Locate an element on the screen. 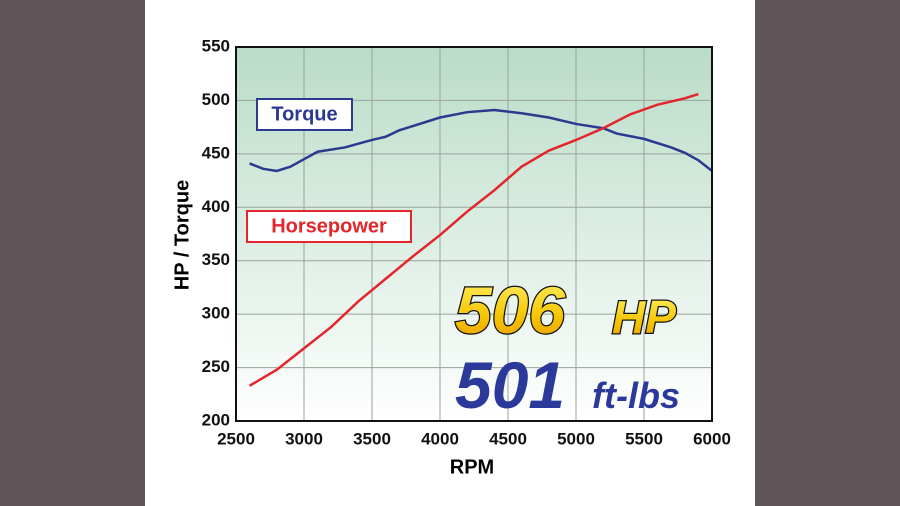 The height and width of the screenshot is (506, 900). y-tick-label: 350 is located at coordinates (216, 259).